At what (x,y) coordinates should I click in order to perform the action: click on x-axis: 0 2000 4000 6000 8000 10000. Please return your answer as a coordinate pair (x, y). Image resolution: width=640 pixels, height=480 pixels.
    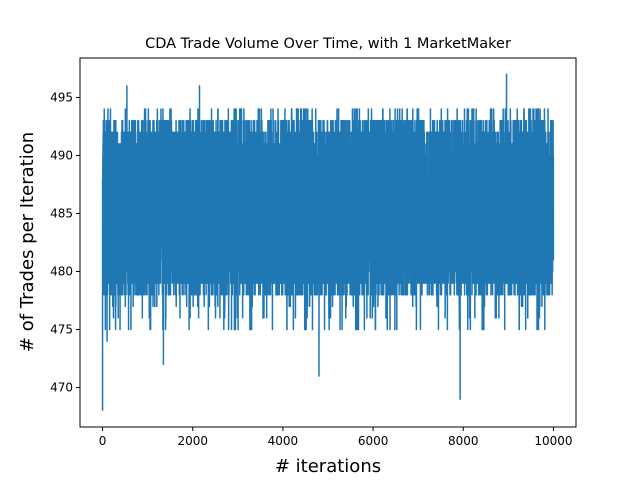
    Looking at the image, I should click on (336, 437).